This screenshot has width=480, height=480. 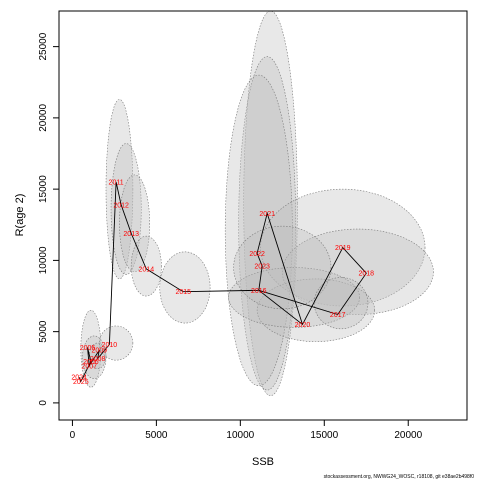 I want to click on year-label: 2014, so click(x=147, y=269).